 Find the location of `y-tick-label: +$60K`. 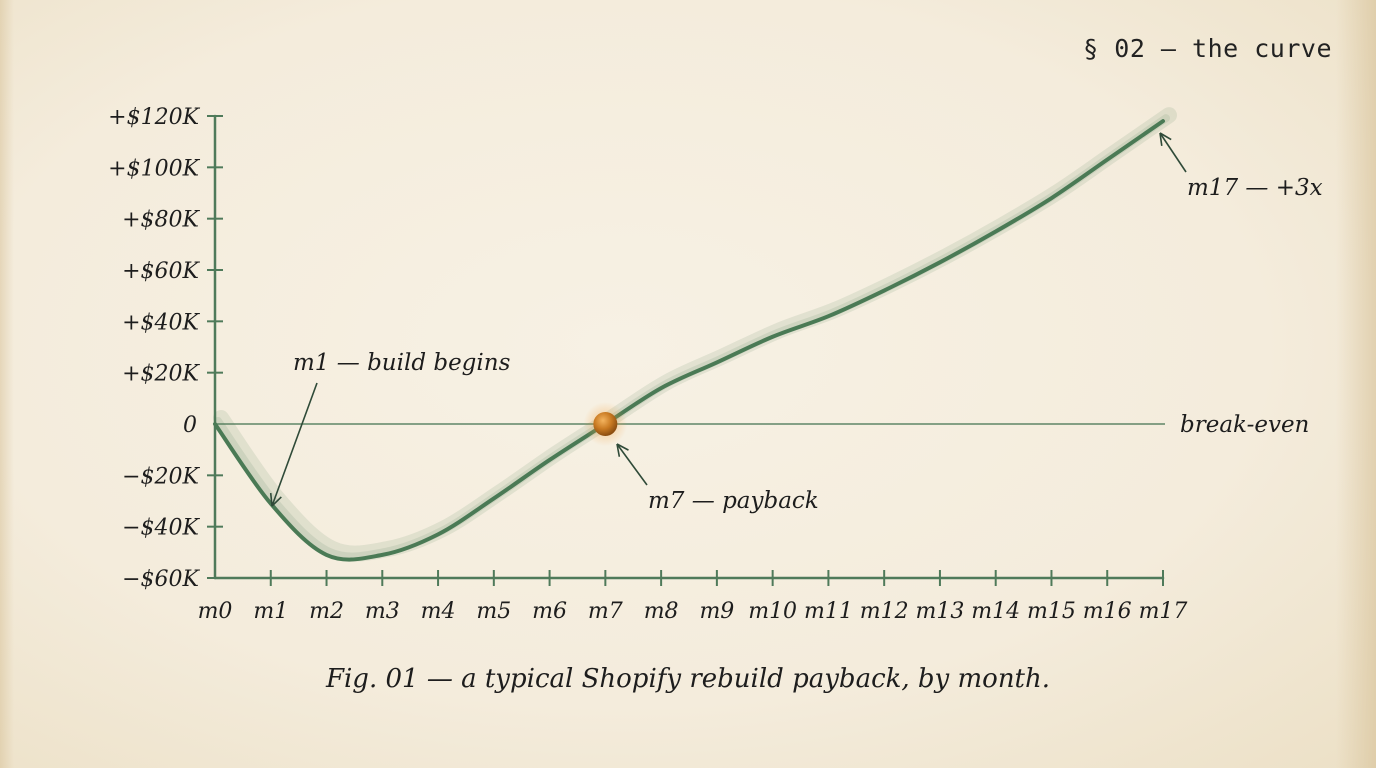

y-tick-label: +$60K is located at coordinates (161, 271).